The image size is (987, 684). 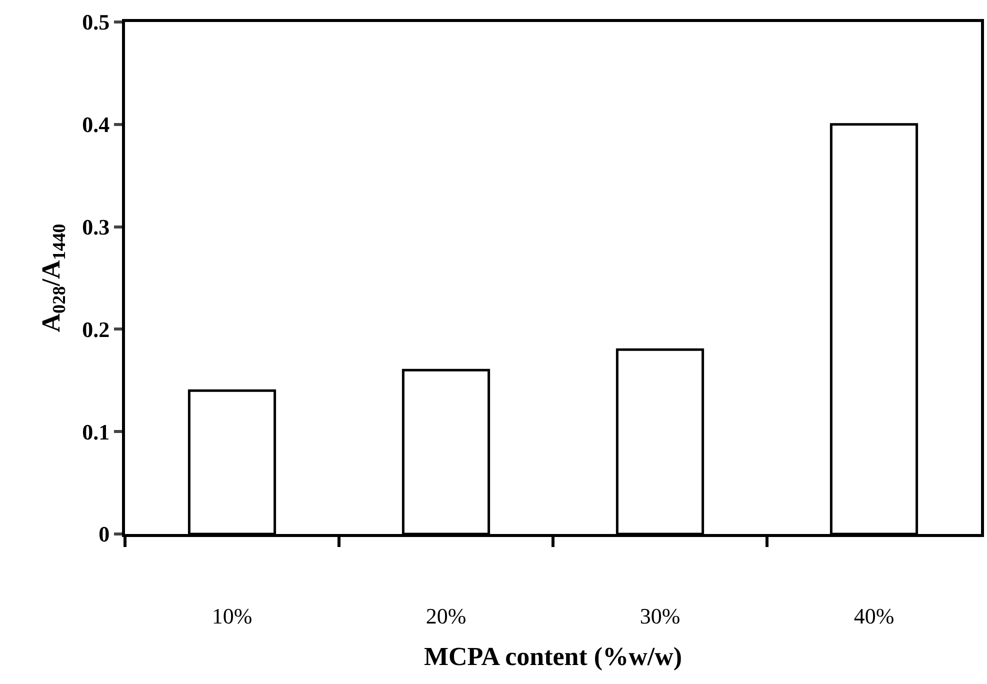 I want to click on x-tick-label: 20%, so click(x=446, y=615).